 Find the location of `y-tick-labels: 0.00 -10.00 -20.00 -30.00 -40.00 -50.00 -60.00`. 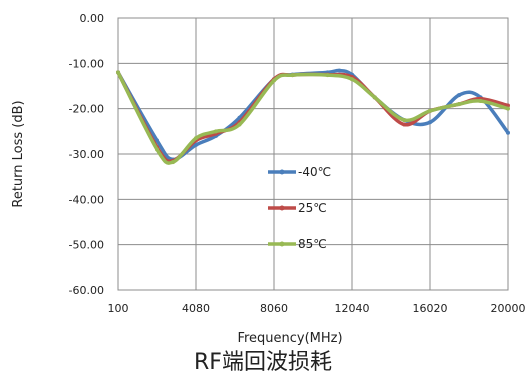

y-tick-labels: 0.00 -10.00 -20.00 -30.00 -40.00 -50.00 -60.00 is located at coordinates (86, 154).